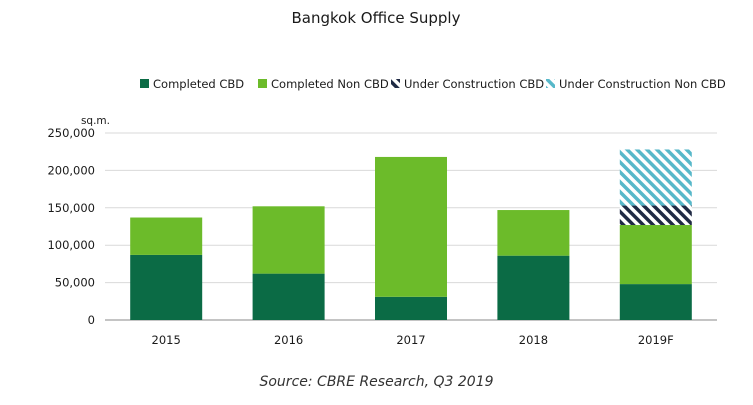  I want to click on legend-label: Under Construction CBD, so click(474, 84).